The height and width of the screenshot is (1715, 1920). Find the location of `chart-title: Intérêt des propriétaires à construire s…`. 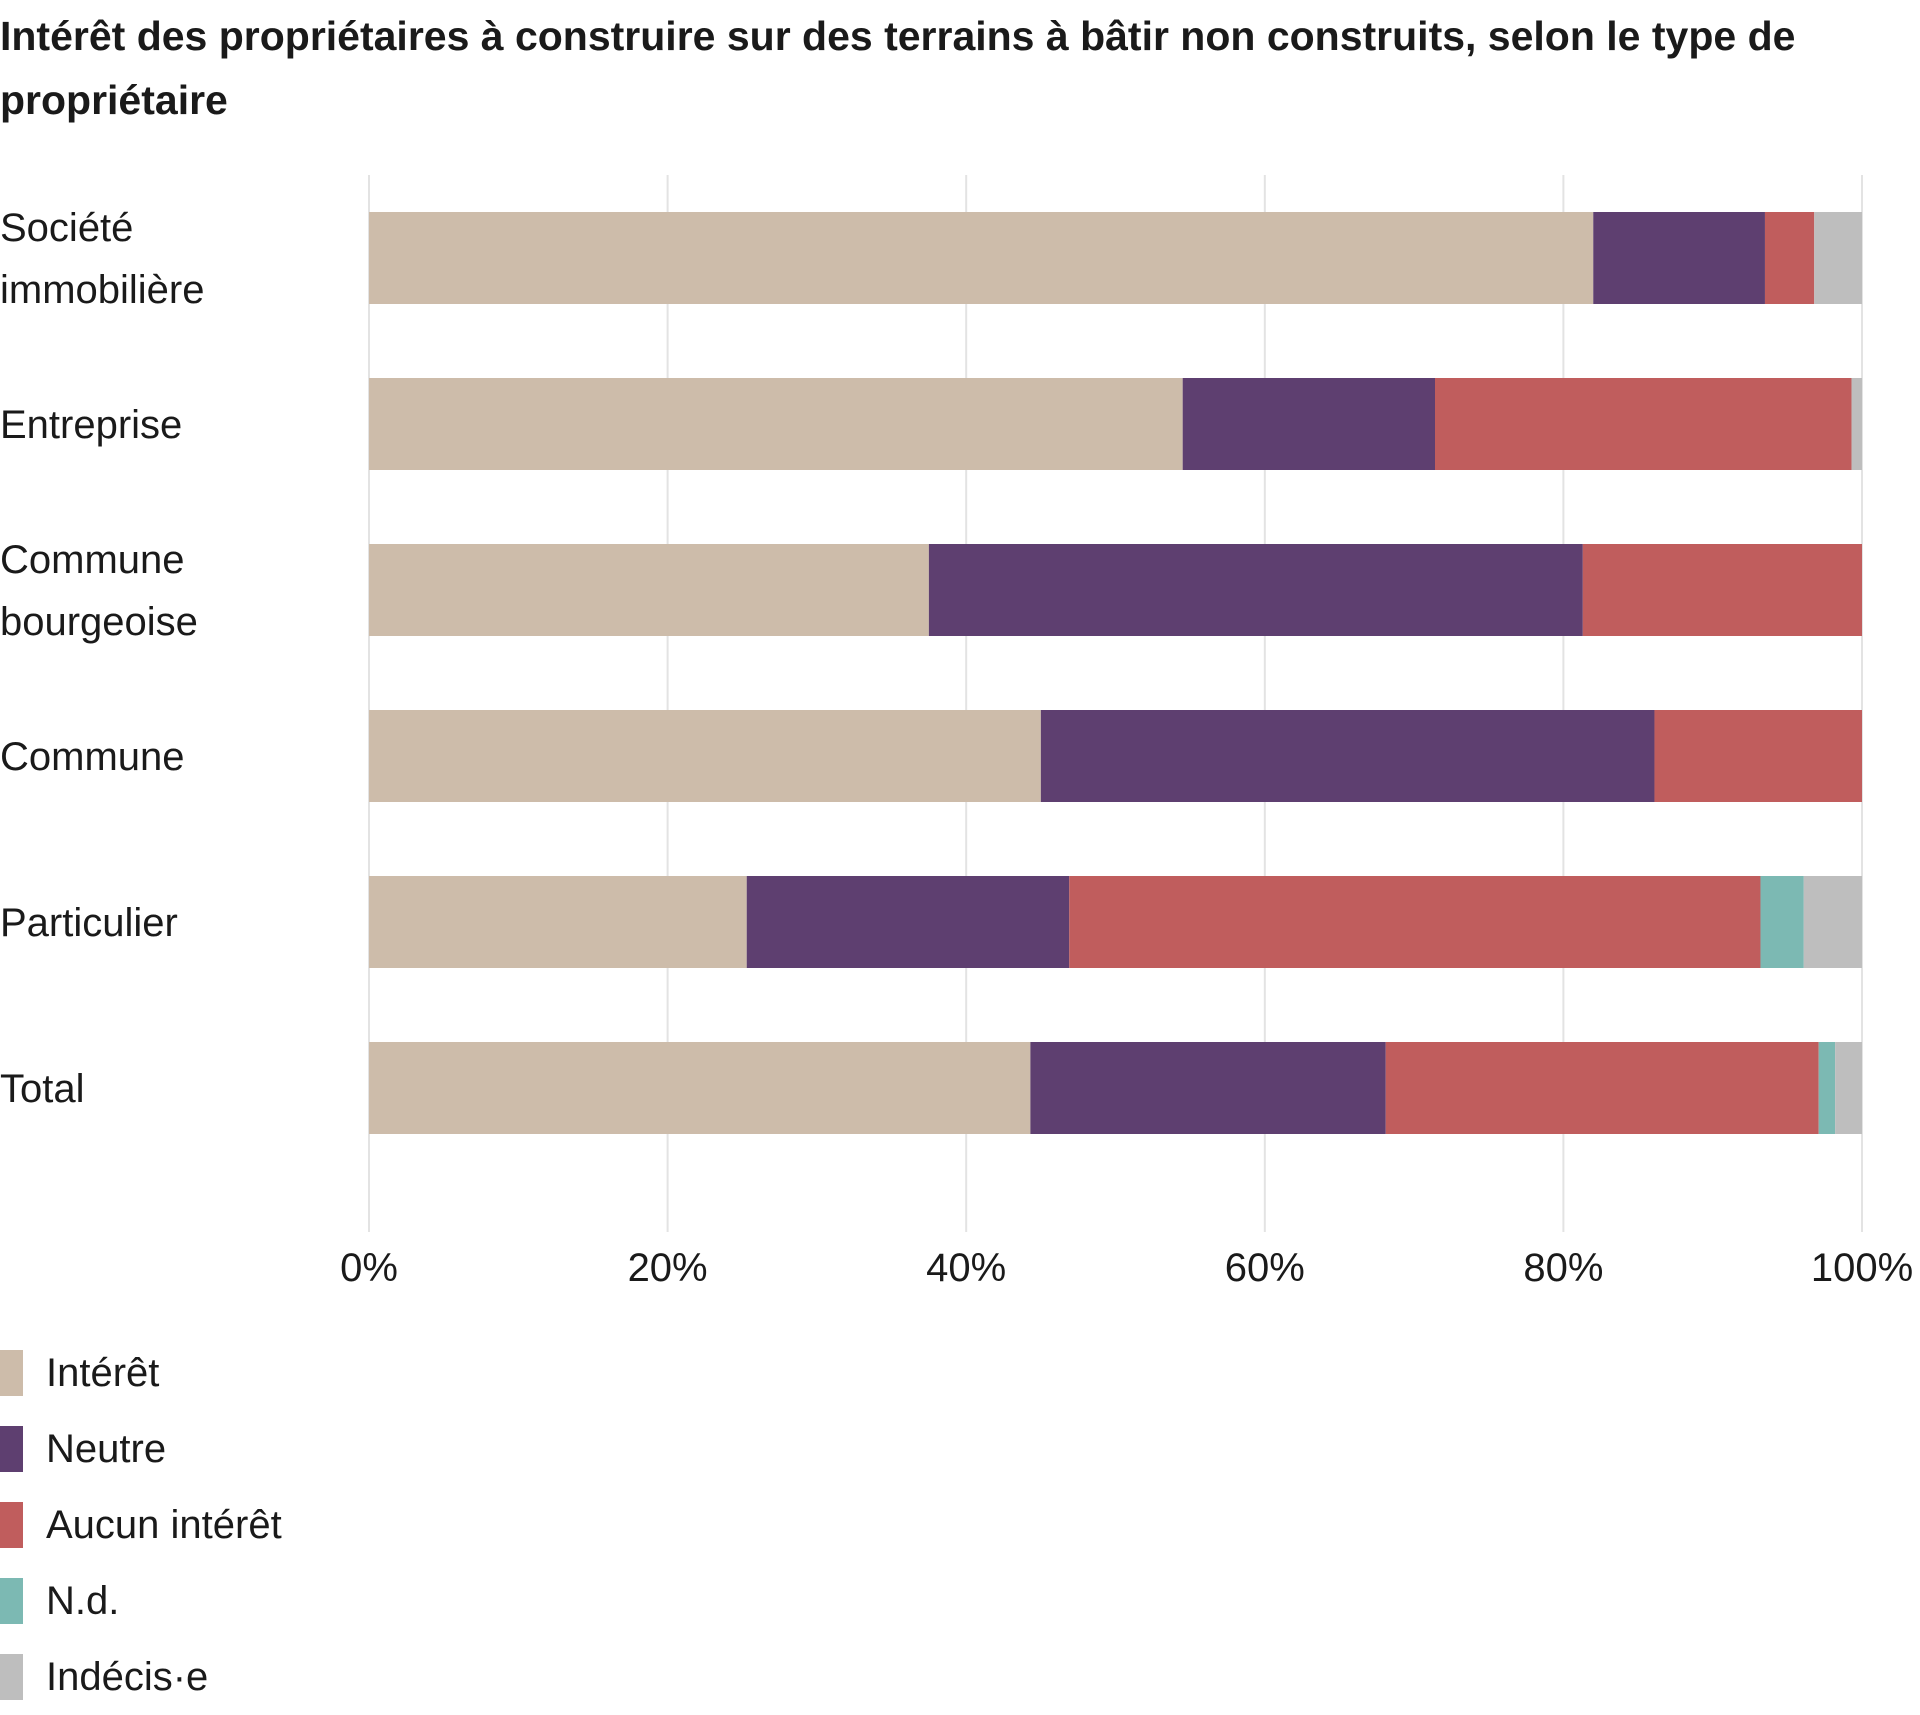

chart-title: Intérêt des propriétaires à construire s… is located at coordinates (898, 68).